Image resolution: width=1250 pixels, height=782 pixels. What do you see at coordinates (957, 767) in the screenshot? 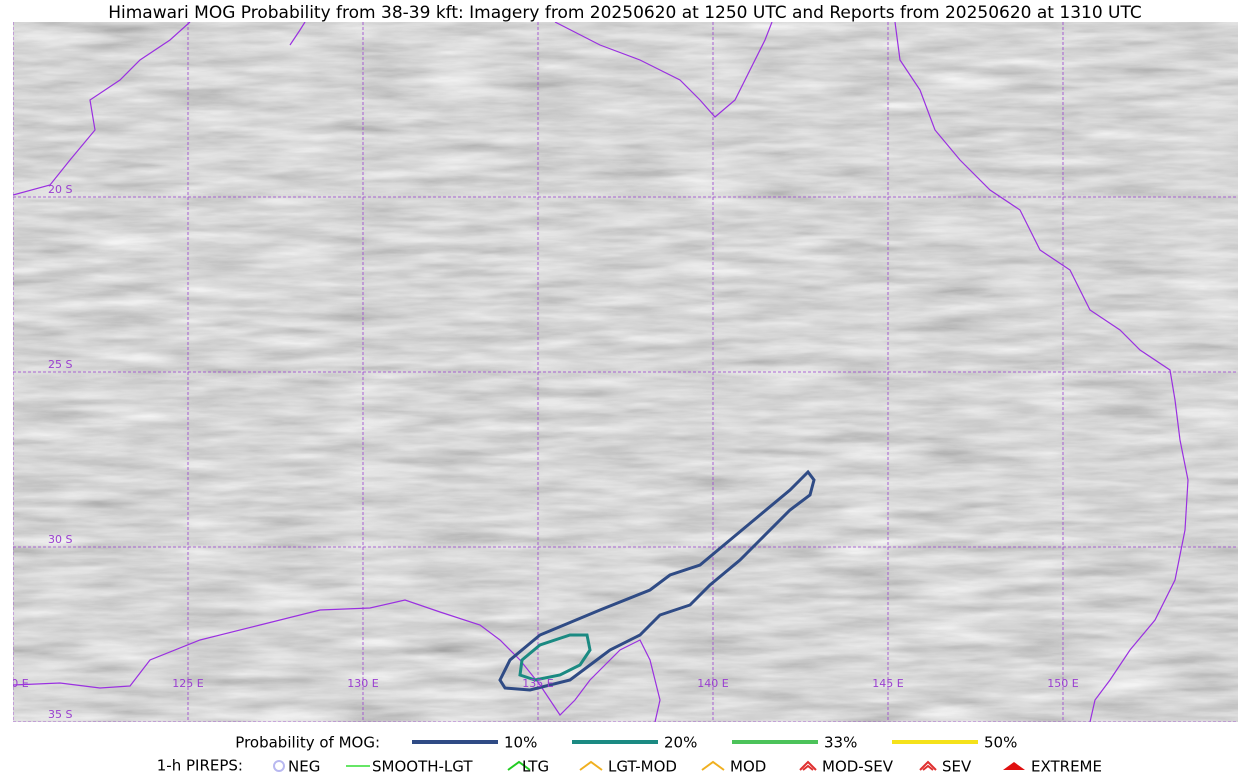
I see `legend-label: SEV` at bounding box center [957, 767].